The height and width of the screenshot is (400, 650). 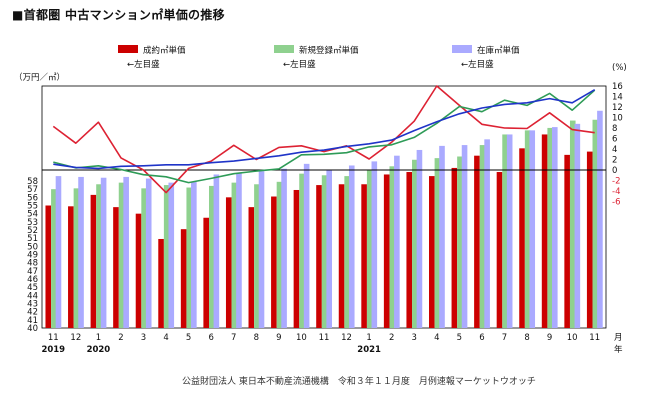 I want to click on x-tick-4: 3, so click(x=143, y=338).